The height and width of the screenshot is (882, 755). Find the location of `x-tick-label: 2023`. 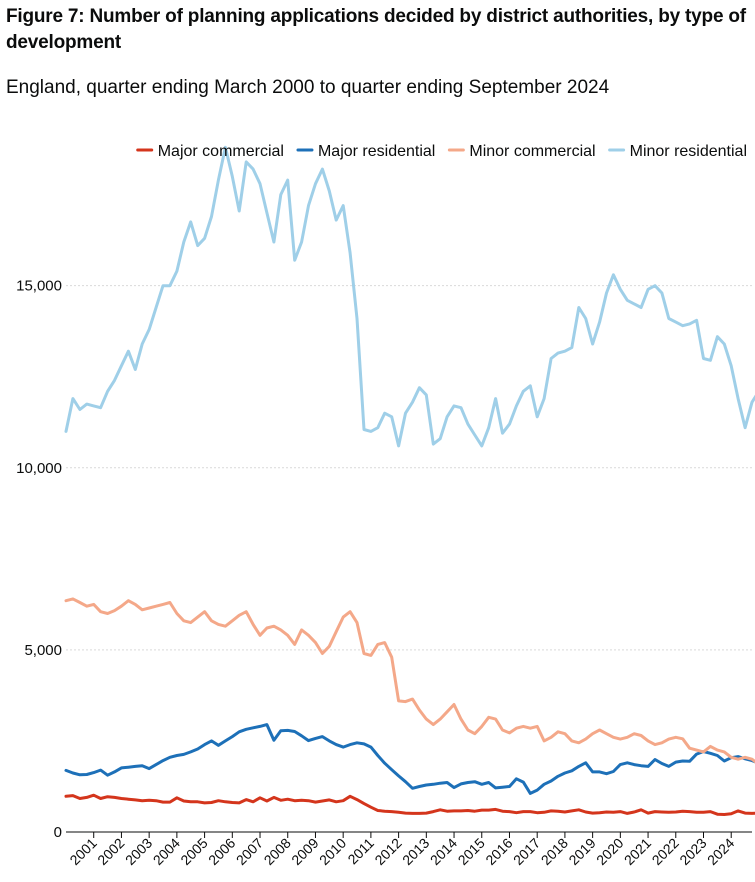

x-tick-label: 2023 is located at coordinates (692, 851).